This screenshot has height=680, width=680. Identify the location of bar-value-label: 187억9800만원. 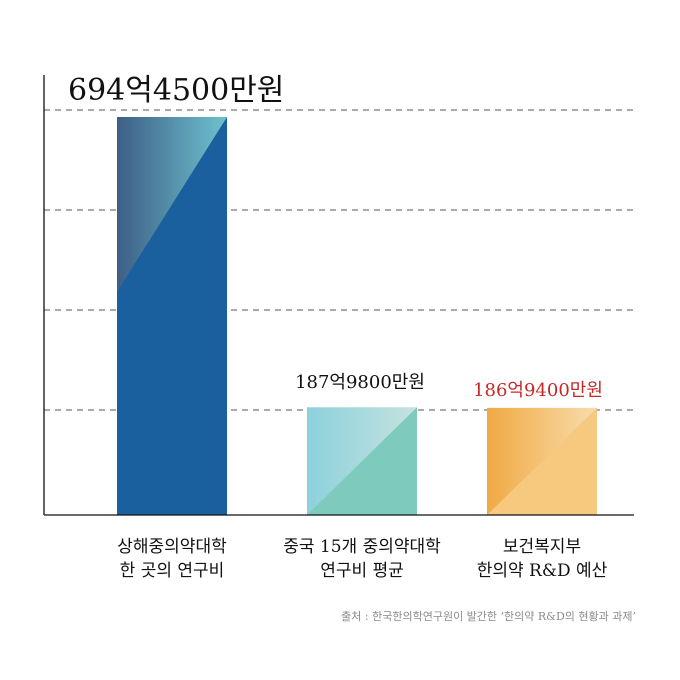
(360, 382).